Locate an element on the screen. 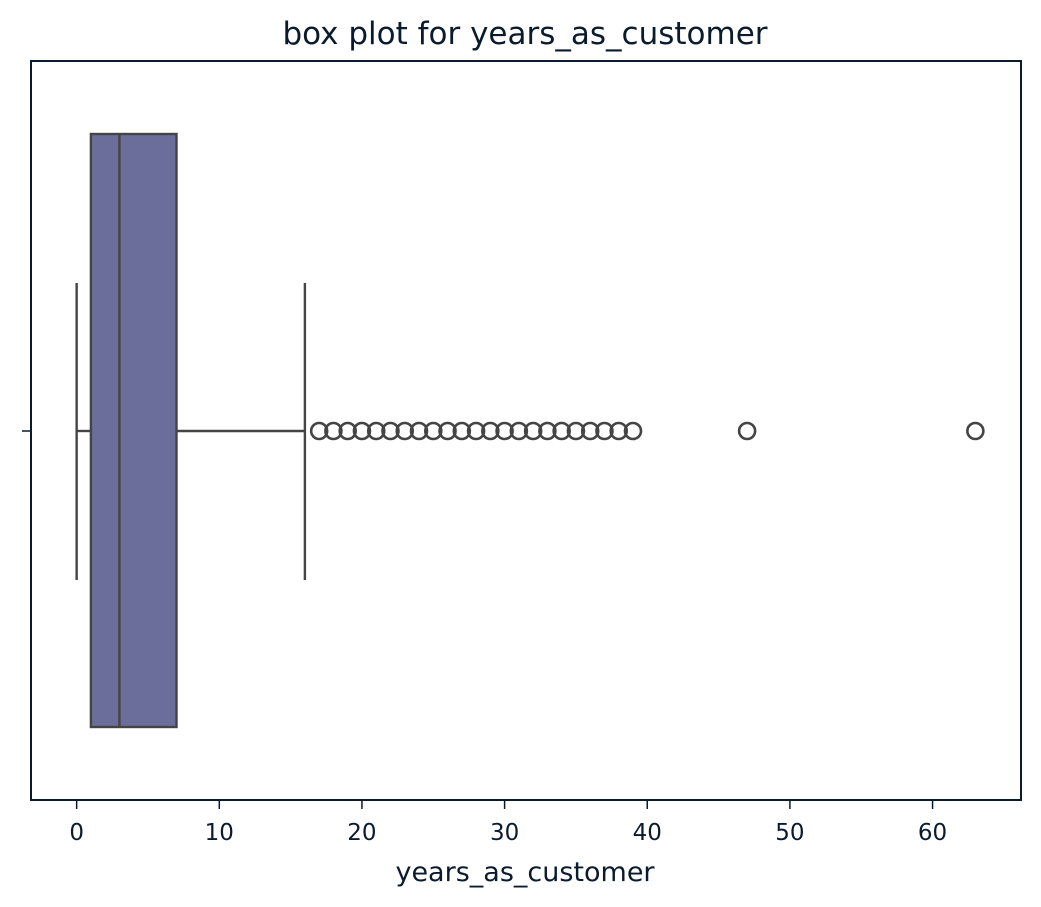  x-tick-label: 50 is located at coordinates (789, 833).